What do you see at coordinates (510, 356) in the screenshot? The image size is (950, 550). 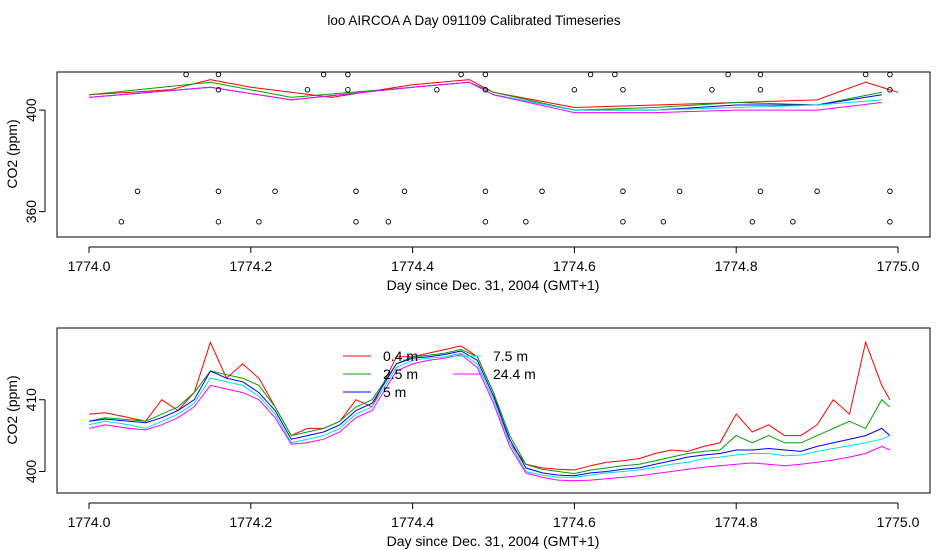 I see `legend-label: 7.5 m` at bounding box center [510, 356].